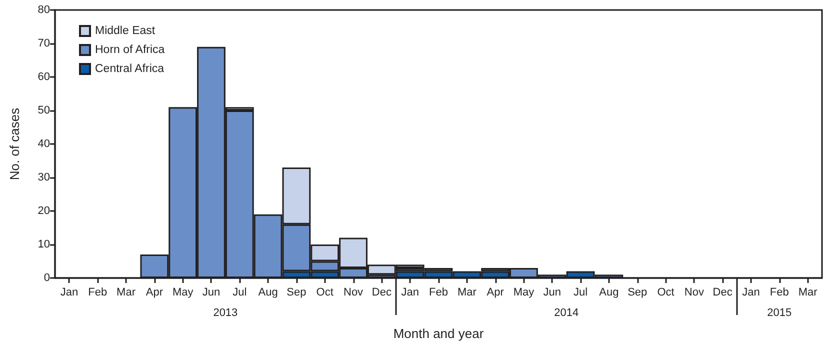 This screenshot has width=832, height=346. I want to click on legend-label: Central Africa, so click(130, 69).